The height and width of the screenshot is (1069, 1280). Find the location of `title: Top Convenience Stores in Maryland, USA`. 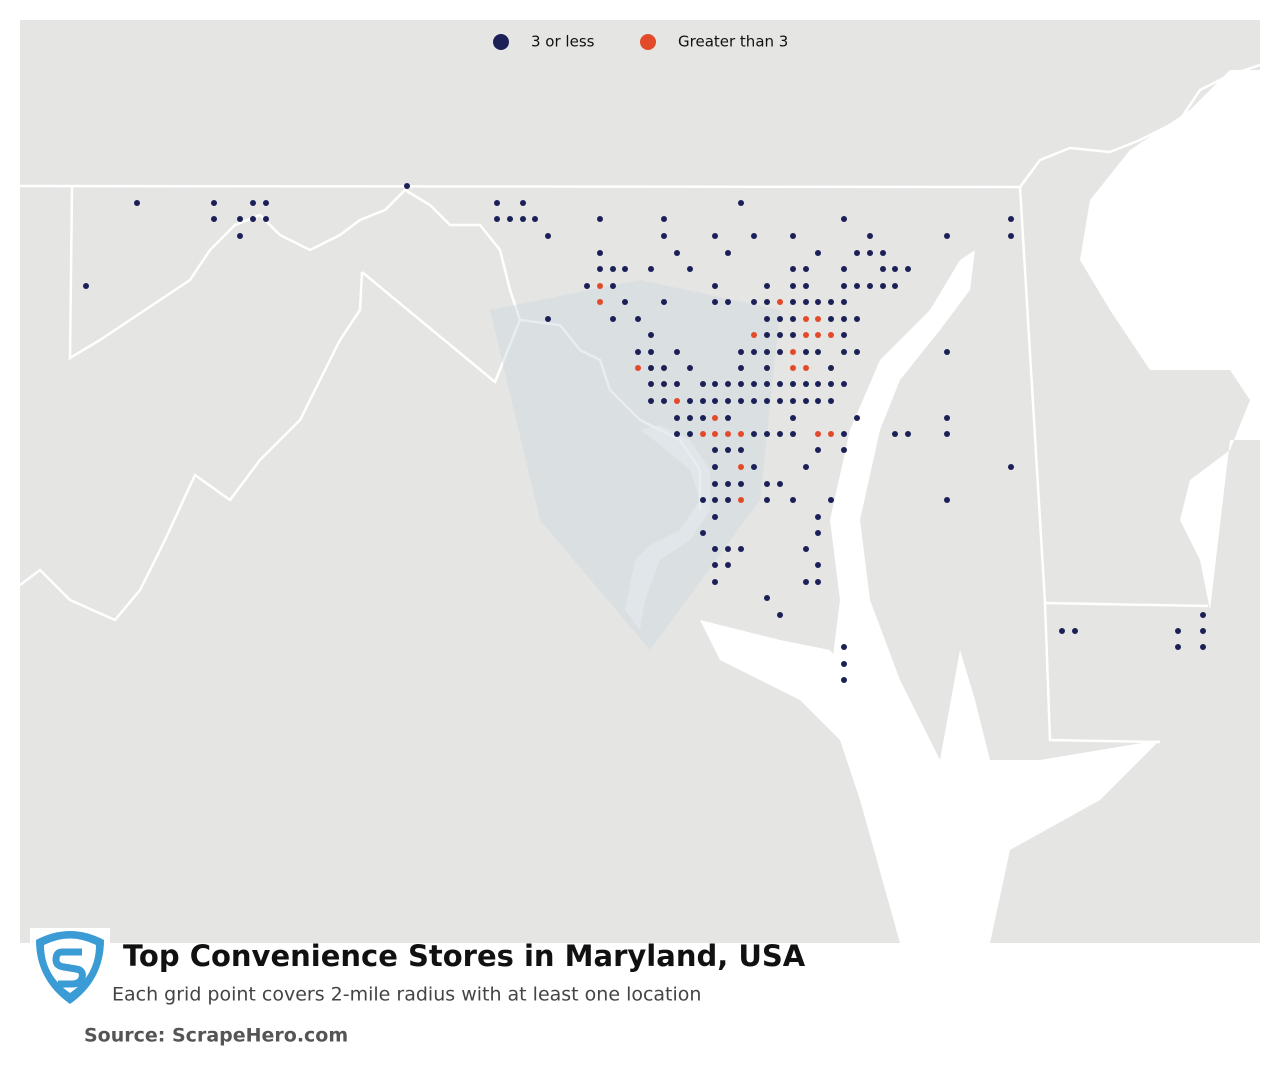

title: Top Convenience Stores in Maryland, USA is located at coordinates (464, 956).